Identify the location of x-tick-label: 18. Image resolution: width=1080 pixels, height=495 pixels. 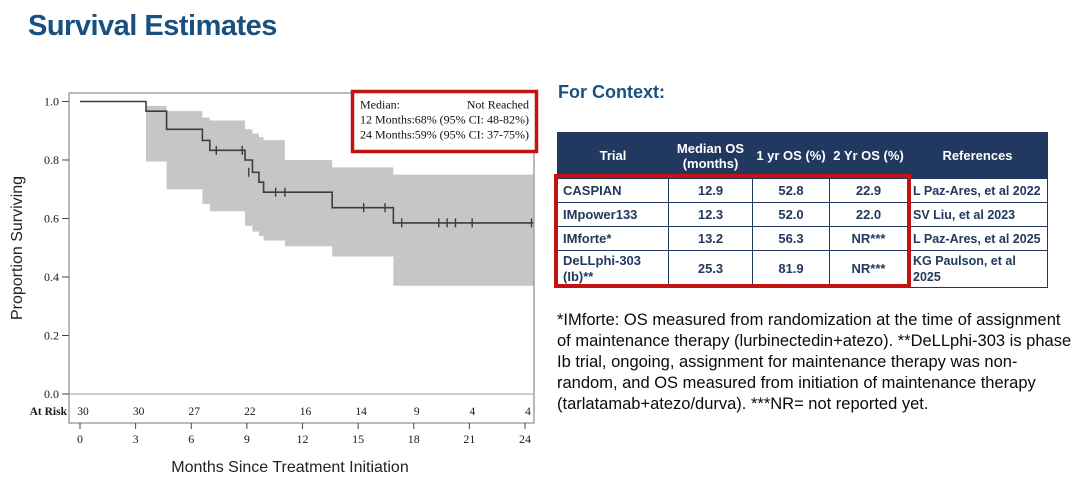
(414, 439).